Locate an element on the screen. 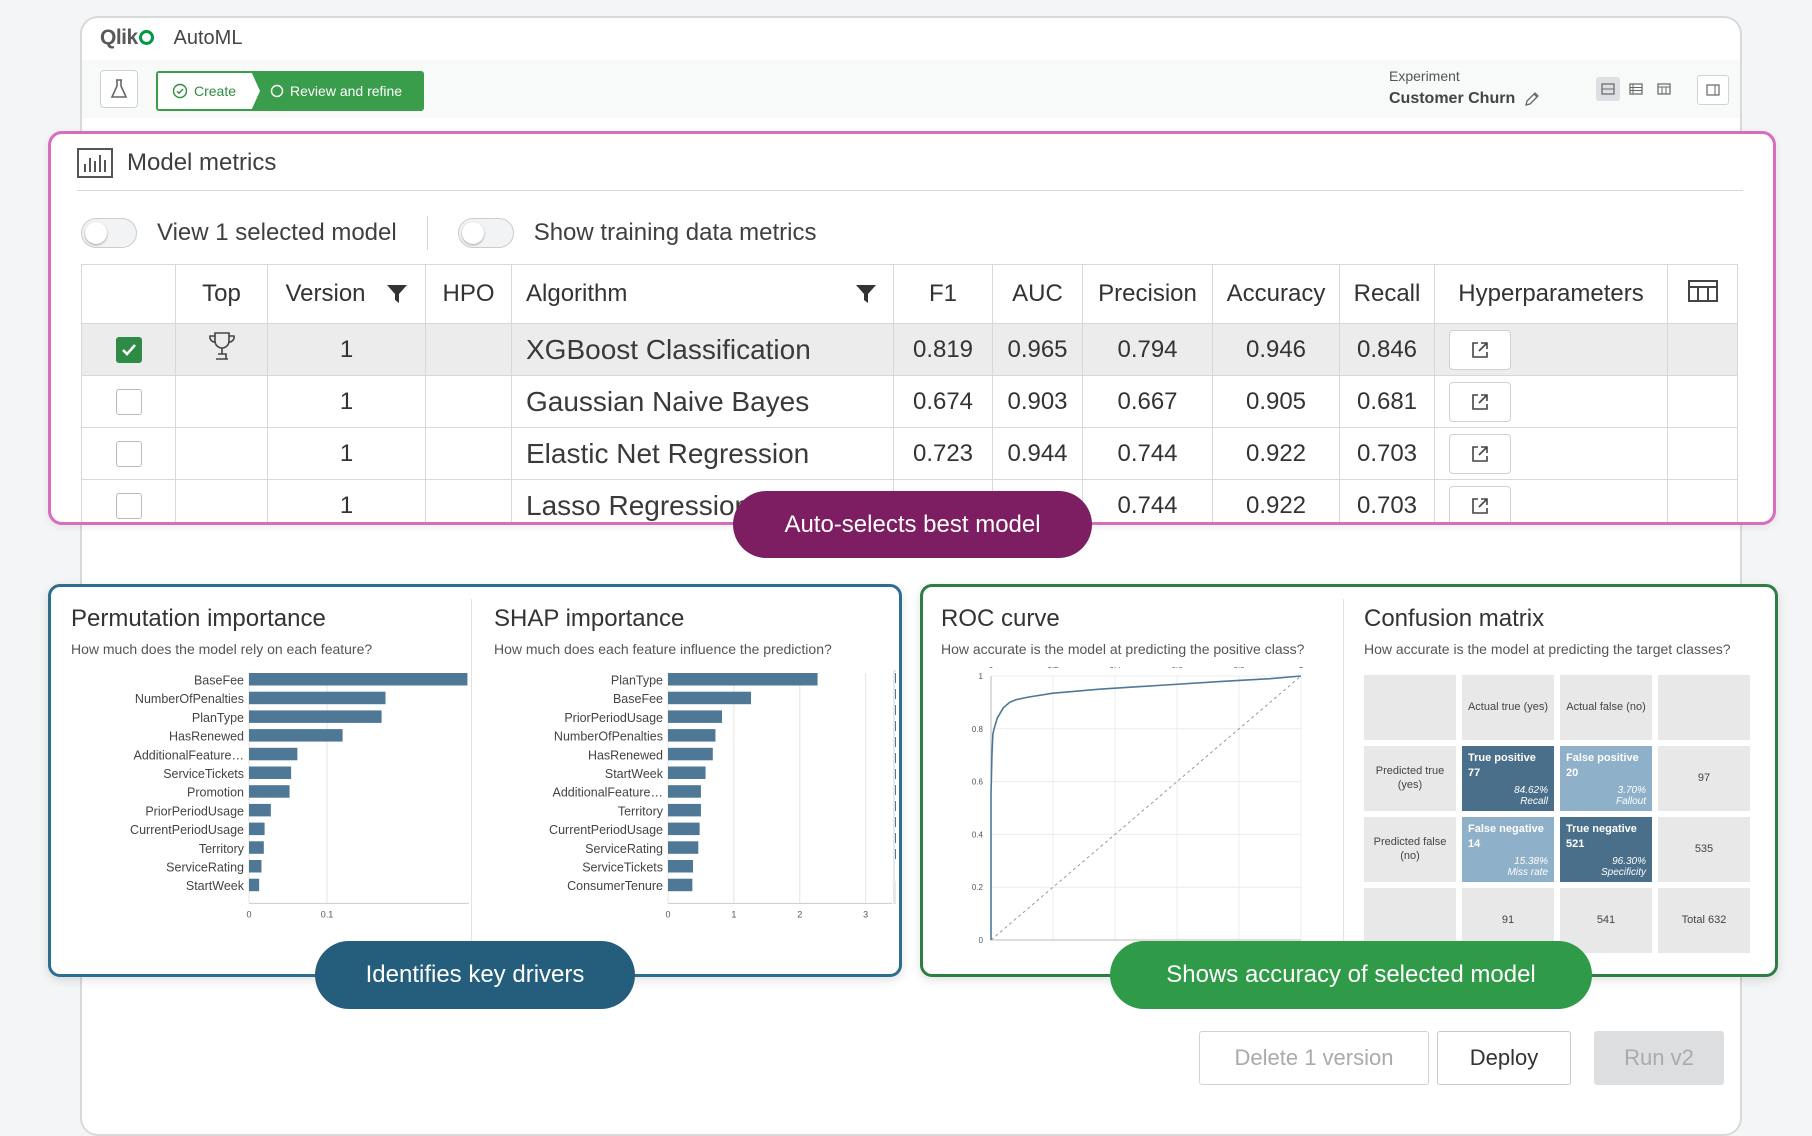  experiment-label: Experiment is located at coordinates (1424, 76).